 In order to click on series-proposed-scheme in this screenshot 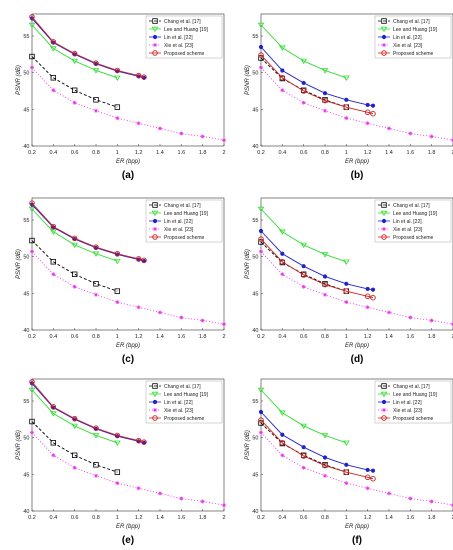, I will do `click(88, 232)`.